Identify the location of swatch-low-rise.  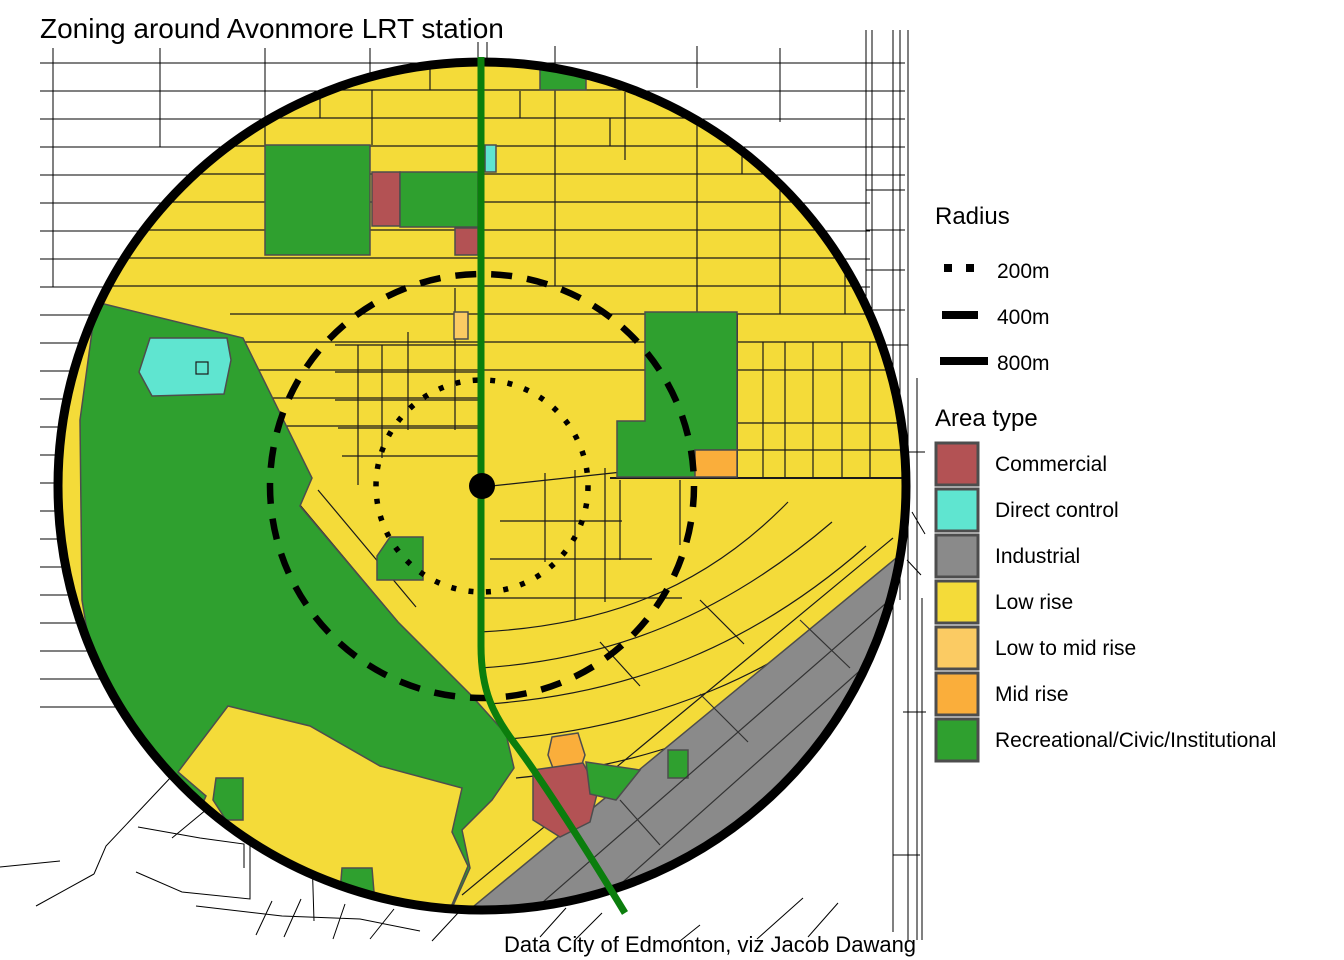
(957, 602).